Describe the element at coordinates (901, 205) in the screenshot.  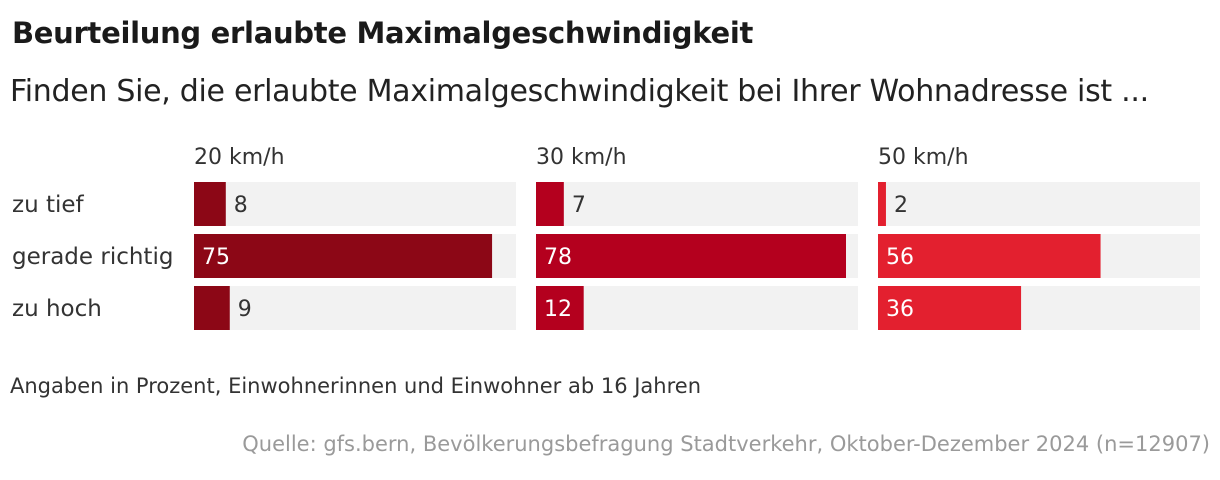
I see `data-label: 2` at that location.